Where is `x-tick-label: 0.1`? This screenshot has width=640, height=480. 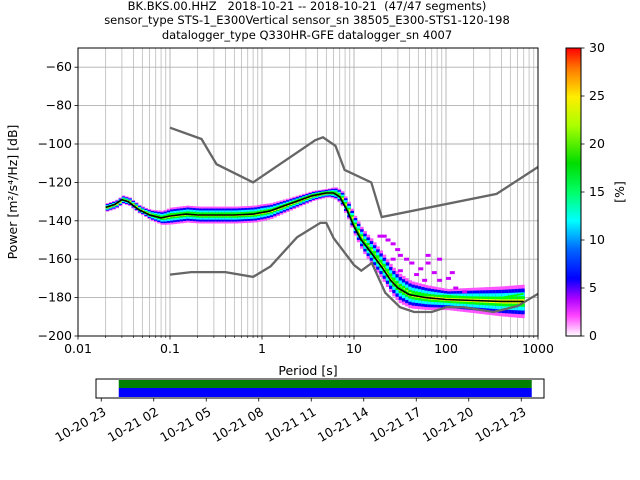
x-tick-label: 0.1 is located at coordinates (170, 348).